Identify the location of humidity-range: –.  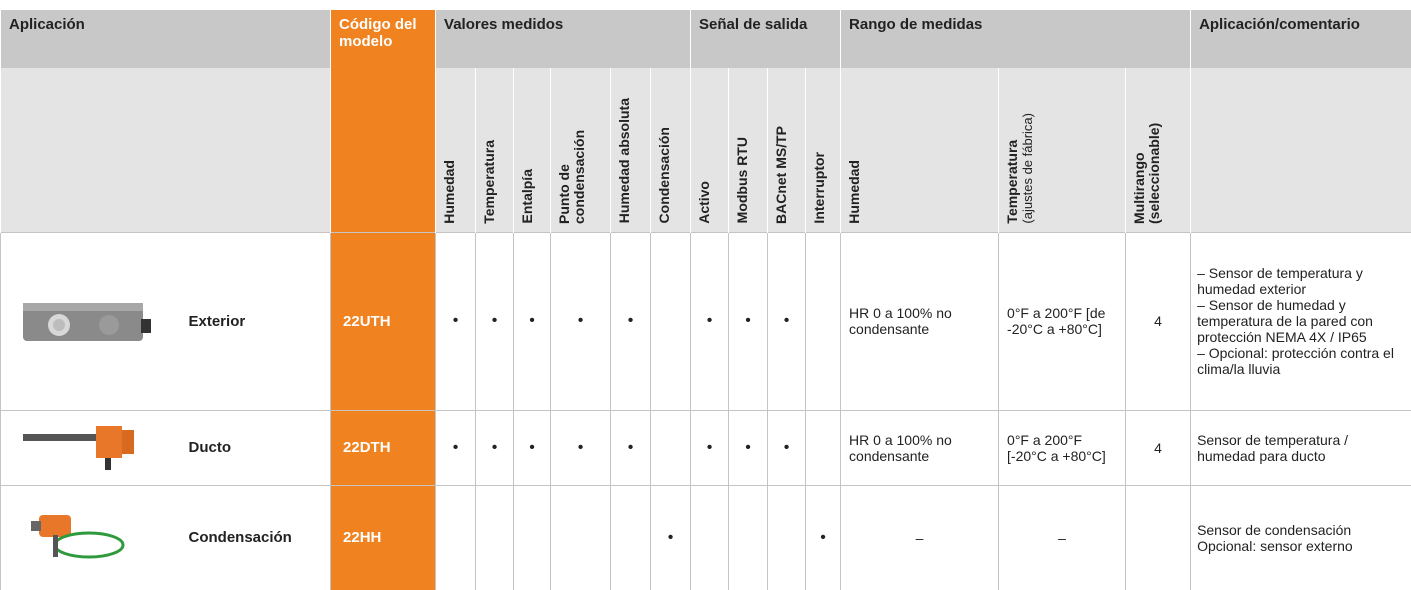
(920, 537).